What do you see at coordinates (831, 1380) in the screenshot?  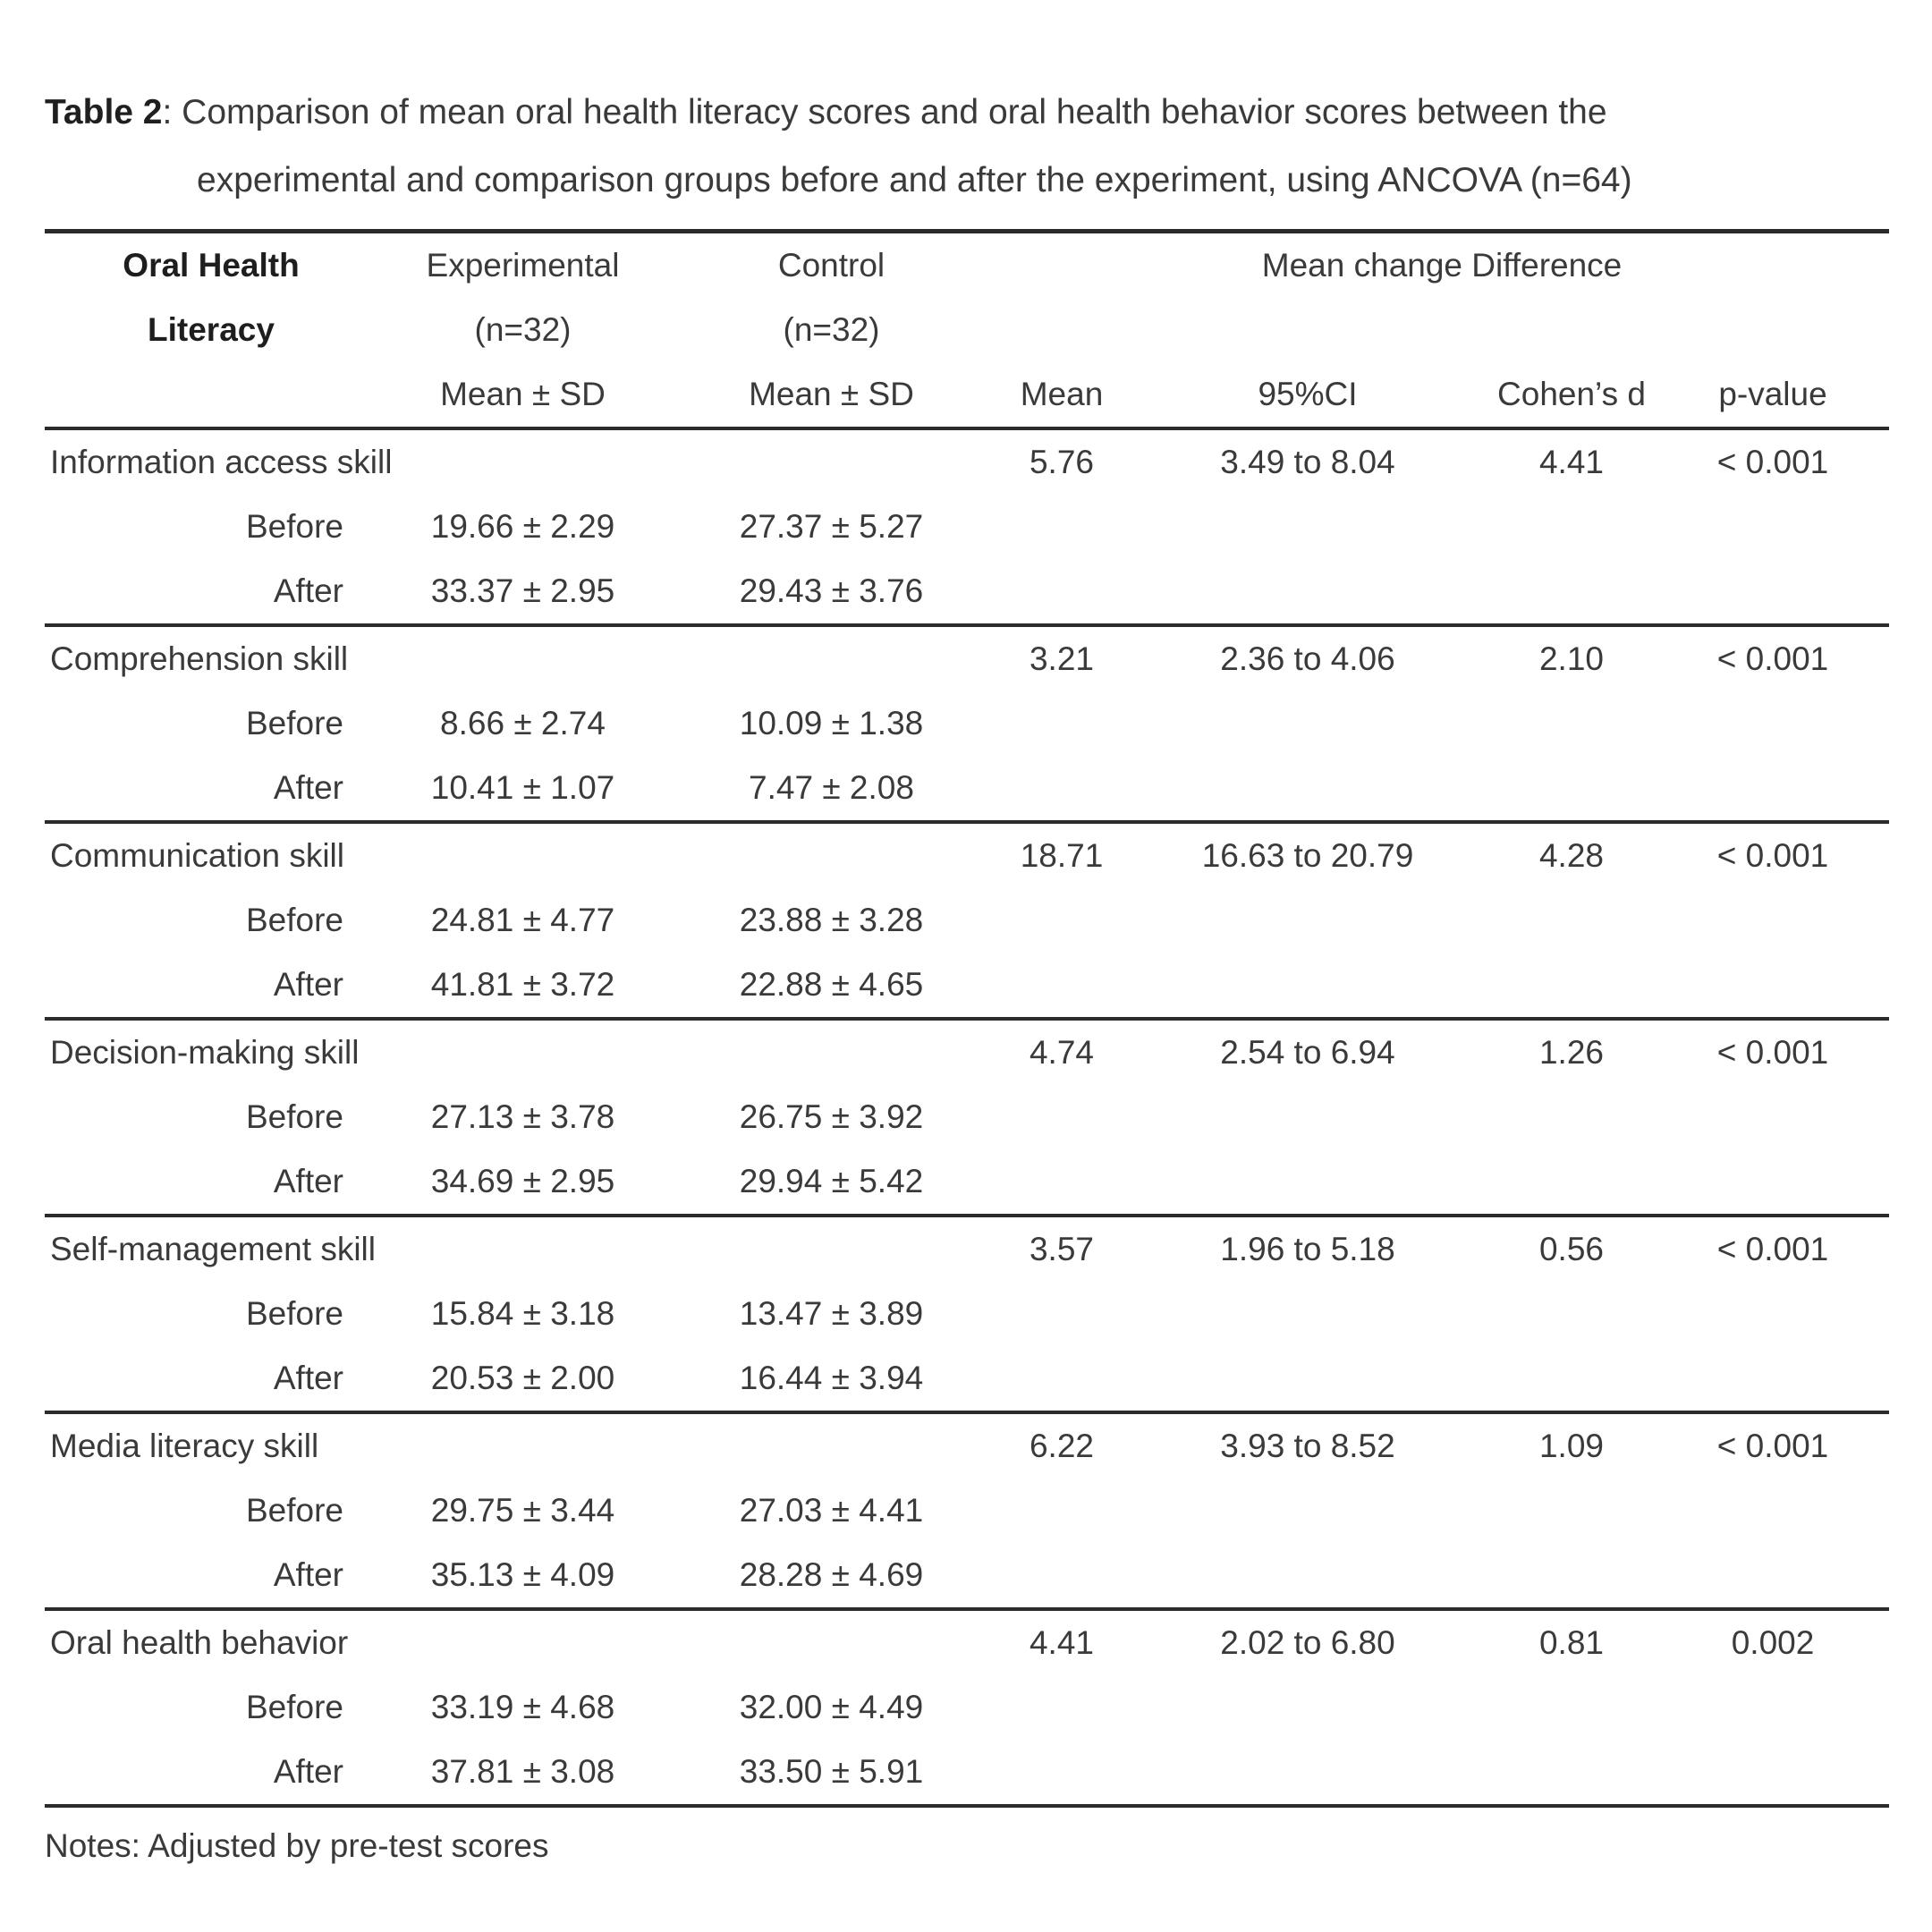 I see `control-after-value: 16.44 ± 3.94` at bounding box center [831, 1380].